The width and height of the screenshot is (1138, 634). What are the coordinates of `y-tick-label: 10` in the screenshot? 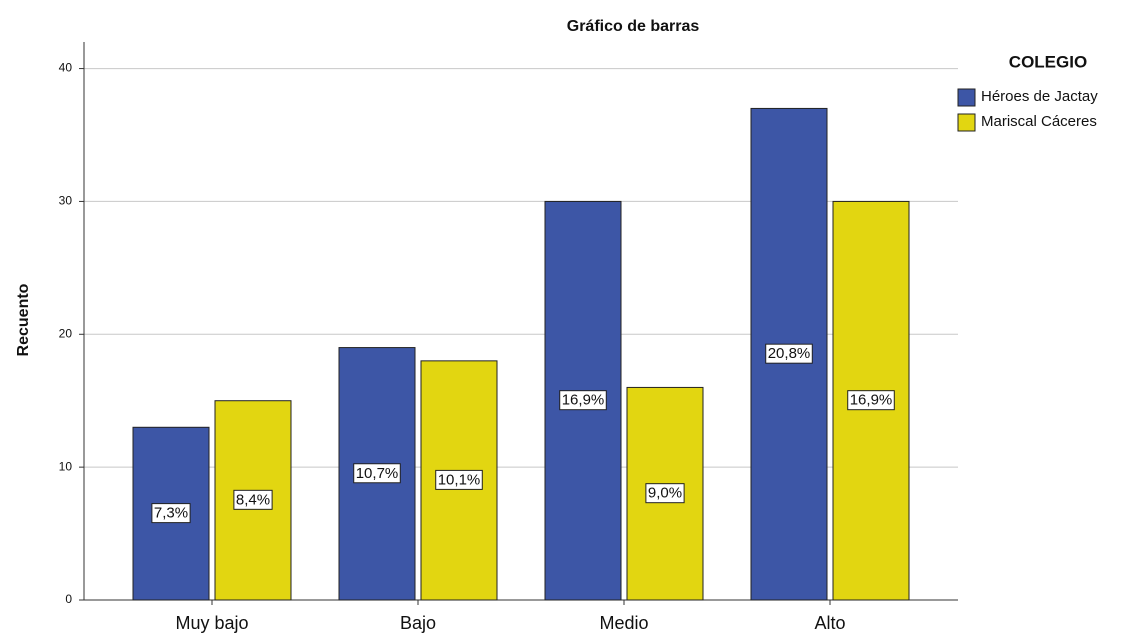 It's located at (66, 466).